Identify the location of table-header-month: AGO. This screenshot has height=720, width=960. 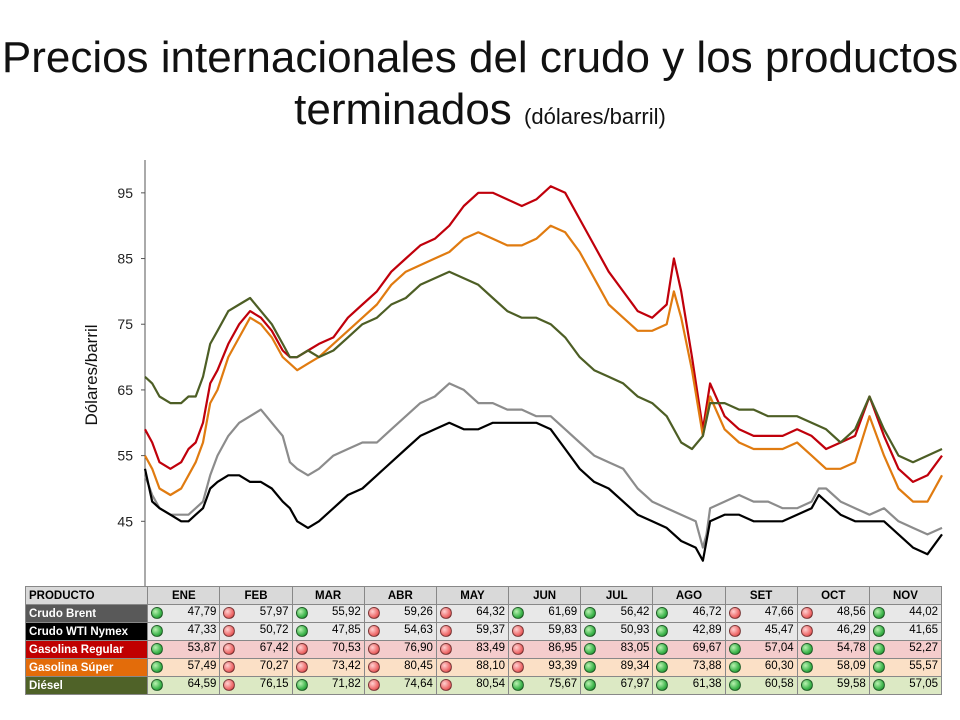
(689, 595).